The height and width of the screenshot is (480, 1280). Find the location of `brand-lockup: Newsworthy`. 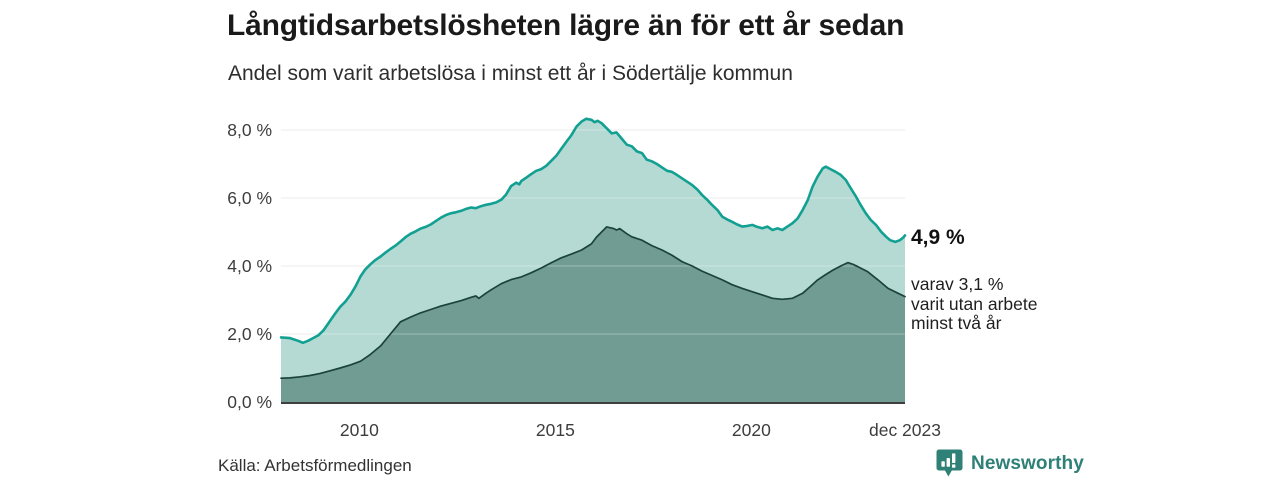

brand-lockup: Newsworthy is located at coordinates (1010, 464).